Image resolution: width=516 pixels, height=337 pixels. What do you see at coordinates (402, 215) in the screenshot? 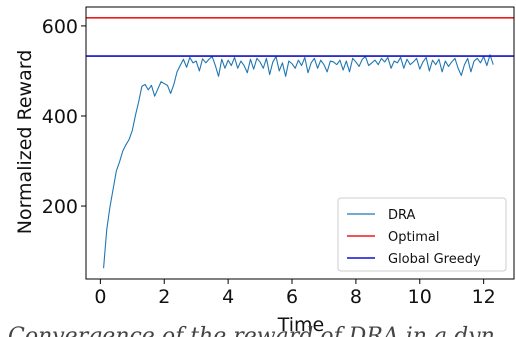
I see `legend-label-0: DRA` at bounding box center [402, 215].